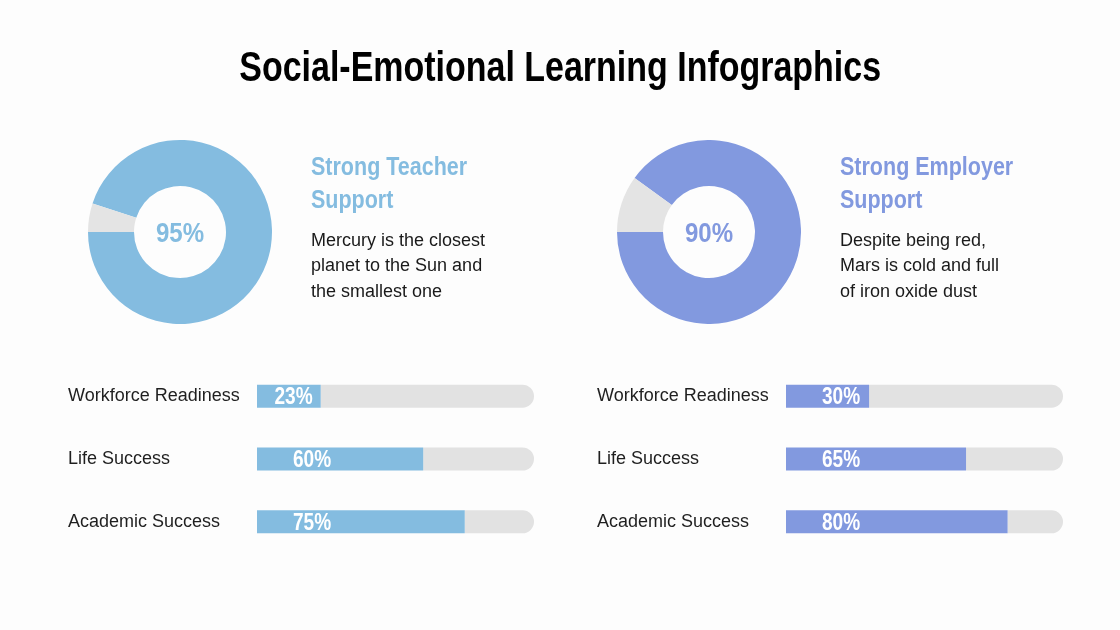 The height and width of the screenshot is (630, 1120). I want to click on data-label: 80%, so click(841, 522).